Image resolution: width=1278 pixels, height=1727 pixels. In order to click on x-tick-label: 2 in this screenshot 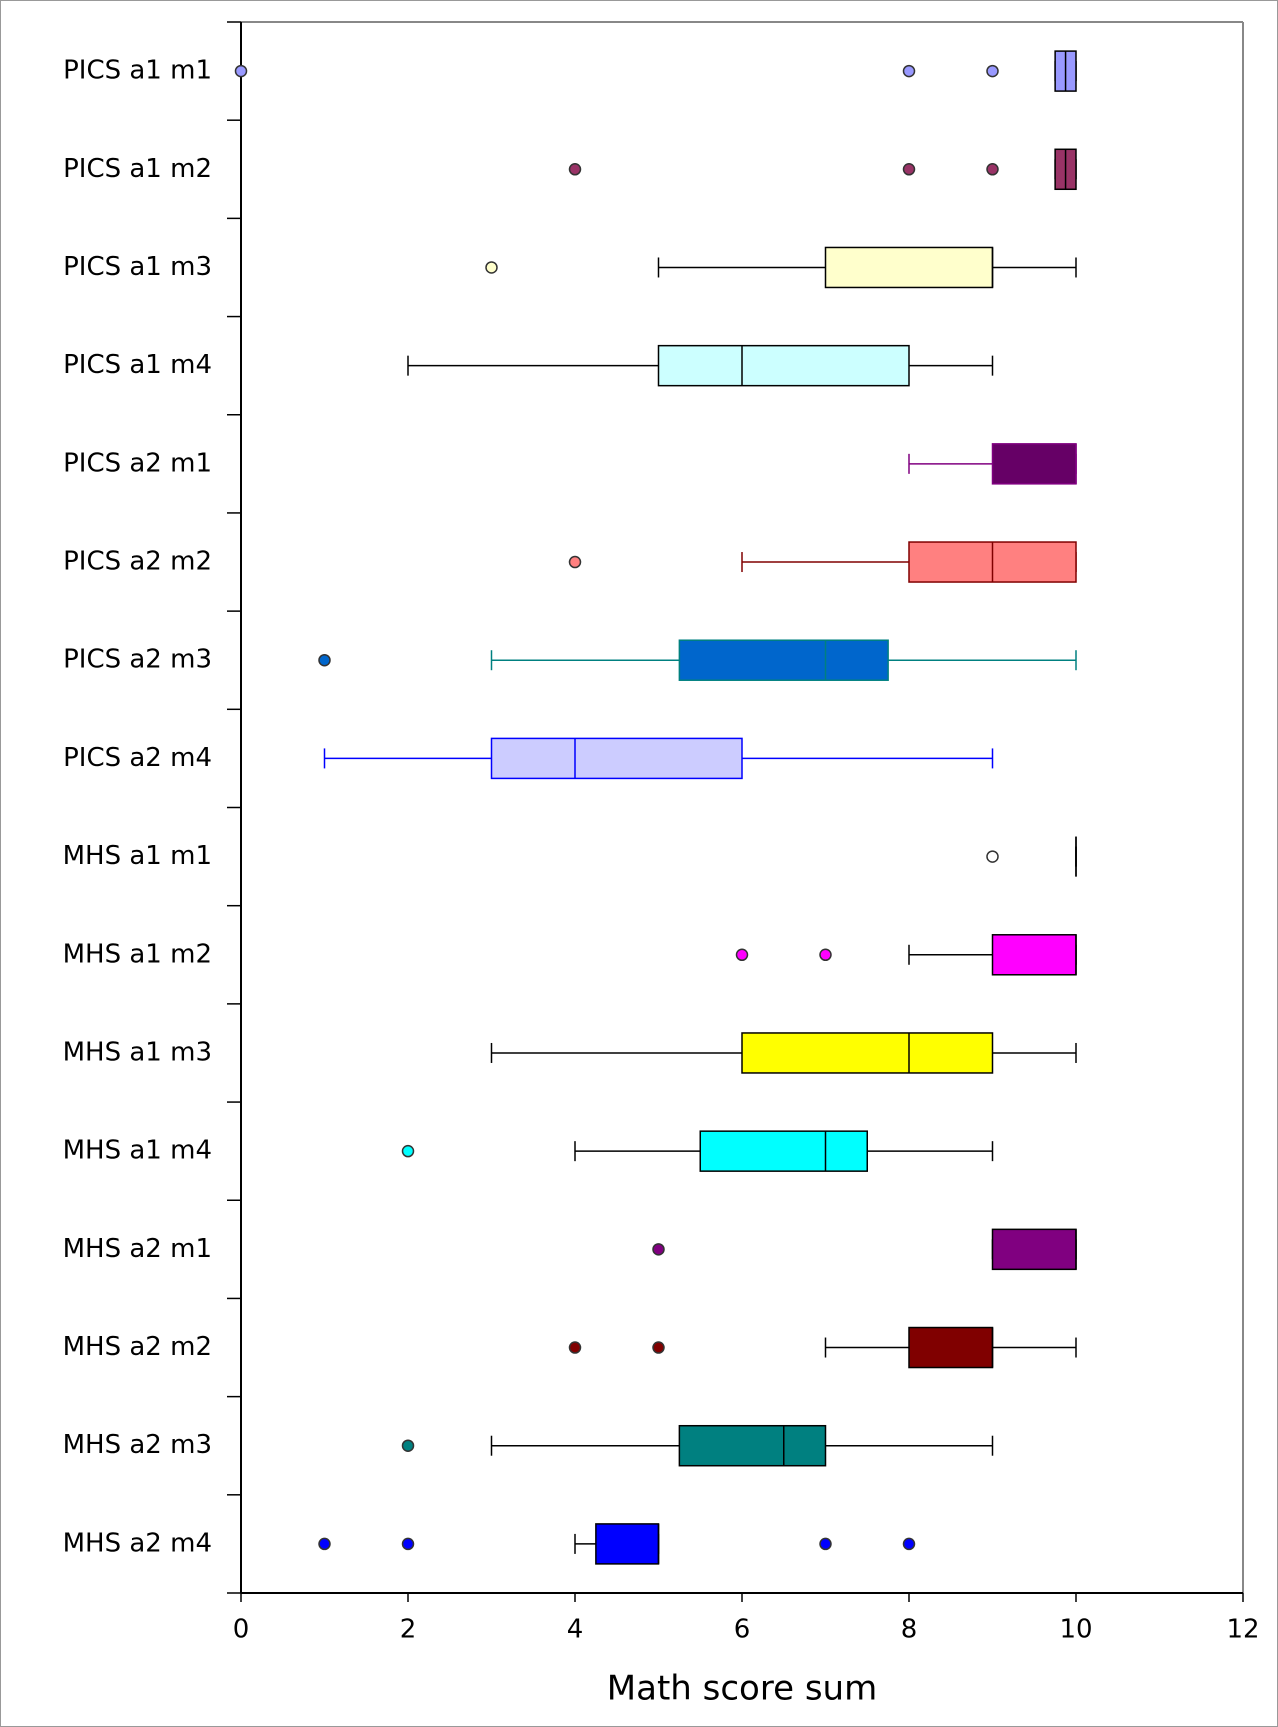, I will do `click(408, 1630)`.